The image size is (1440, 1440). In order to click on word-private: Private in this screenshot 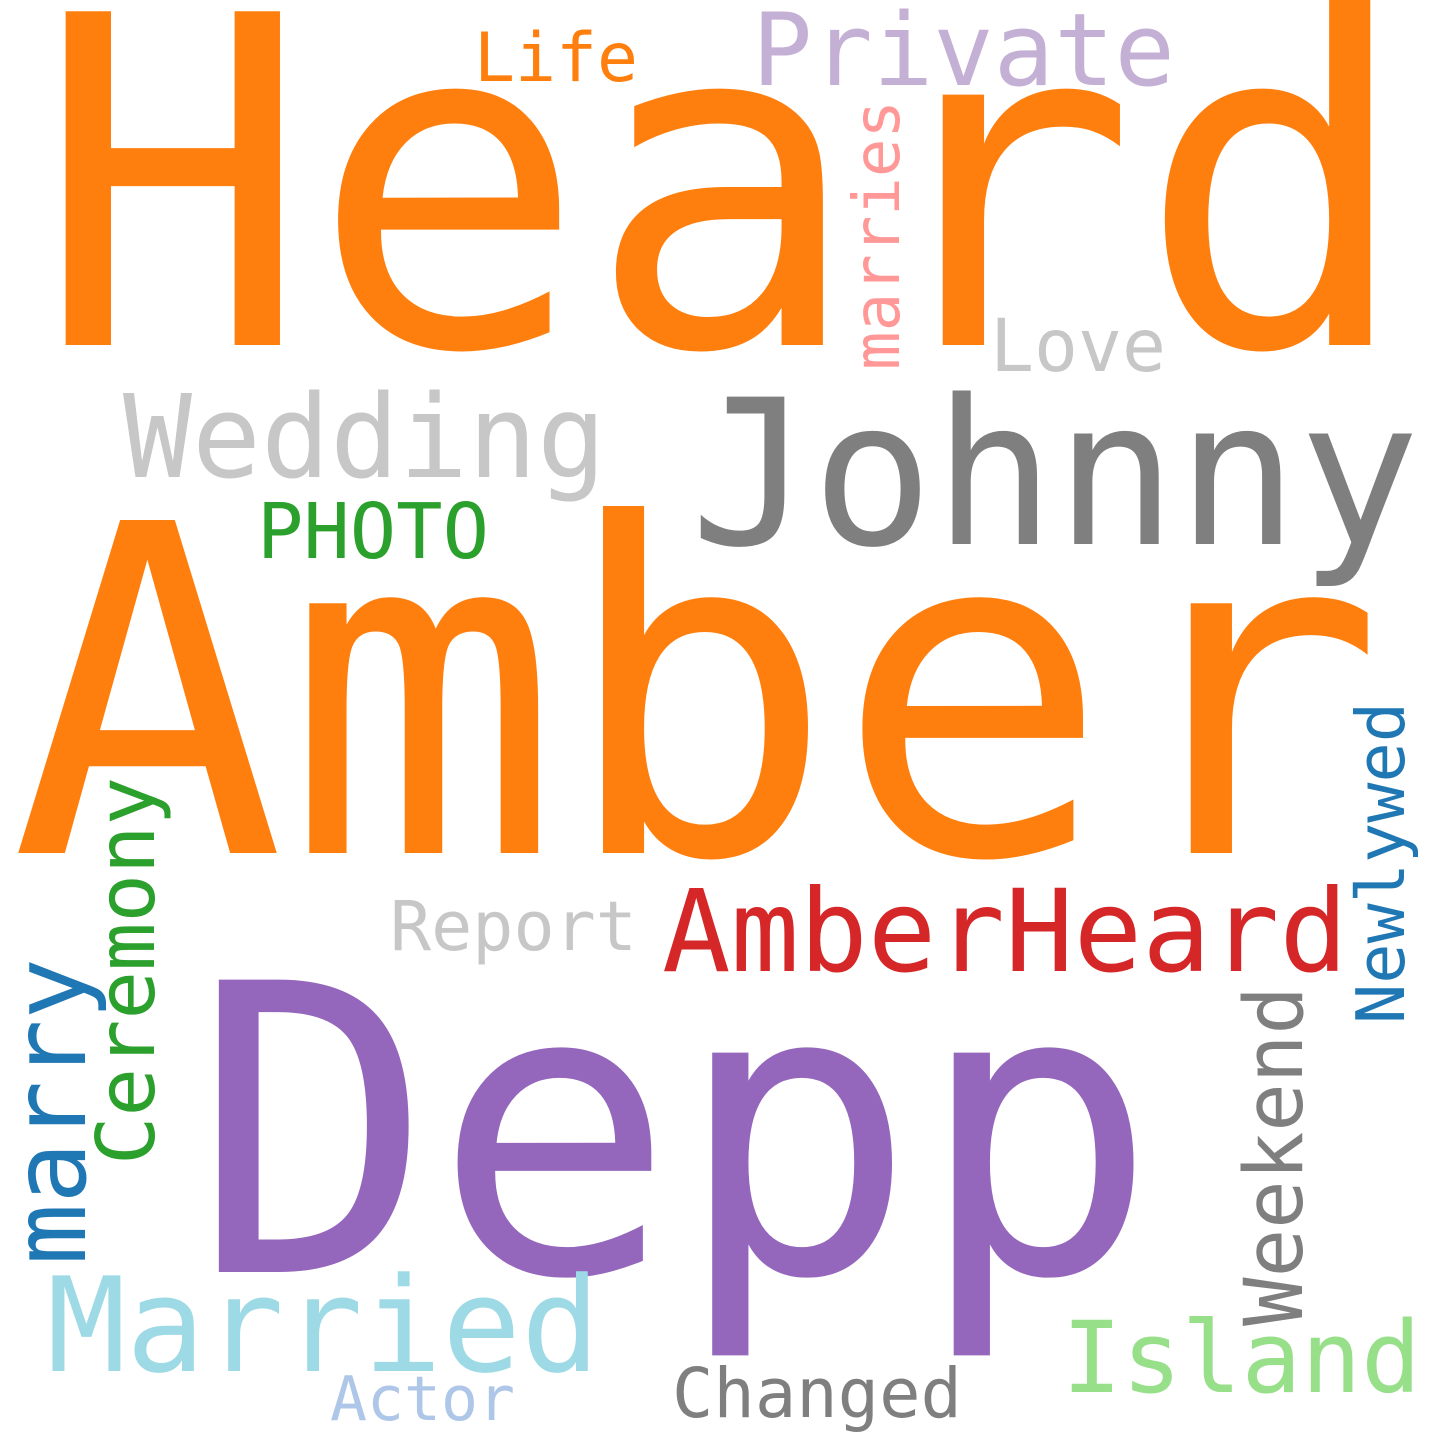, I will do `click(963, 55)`.